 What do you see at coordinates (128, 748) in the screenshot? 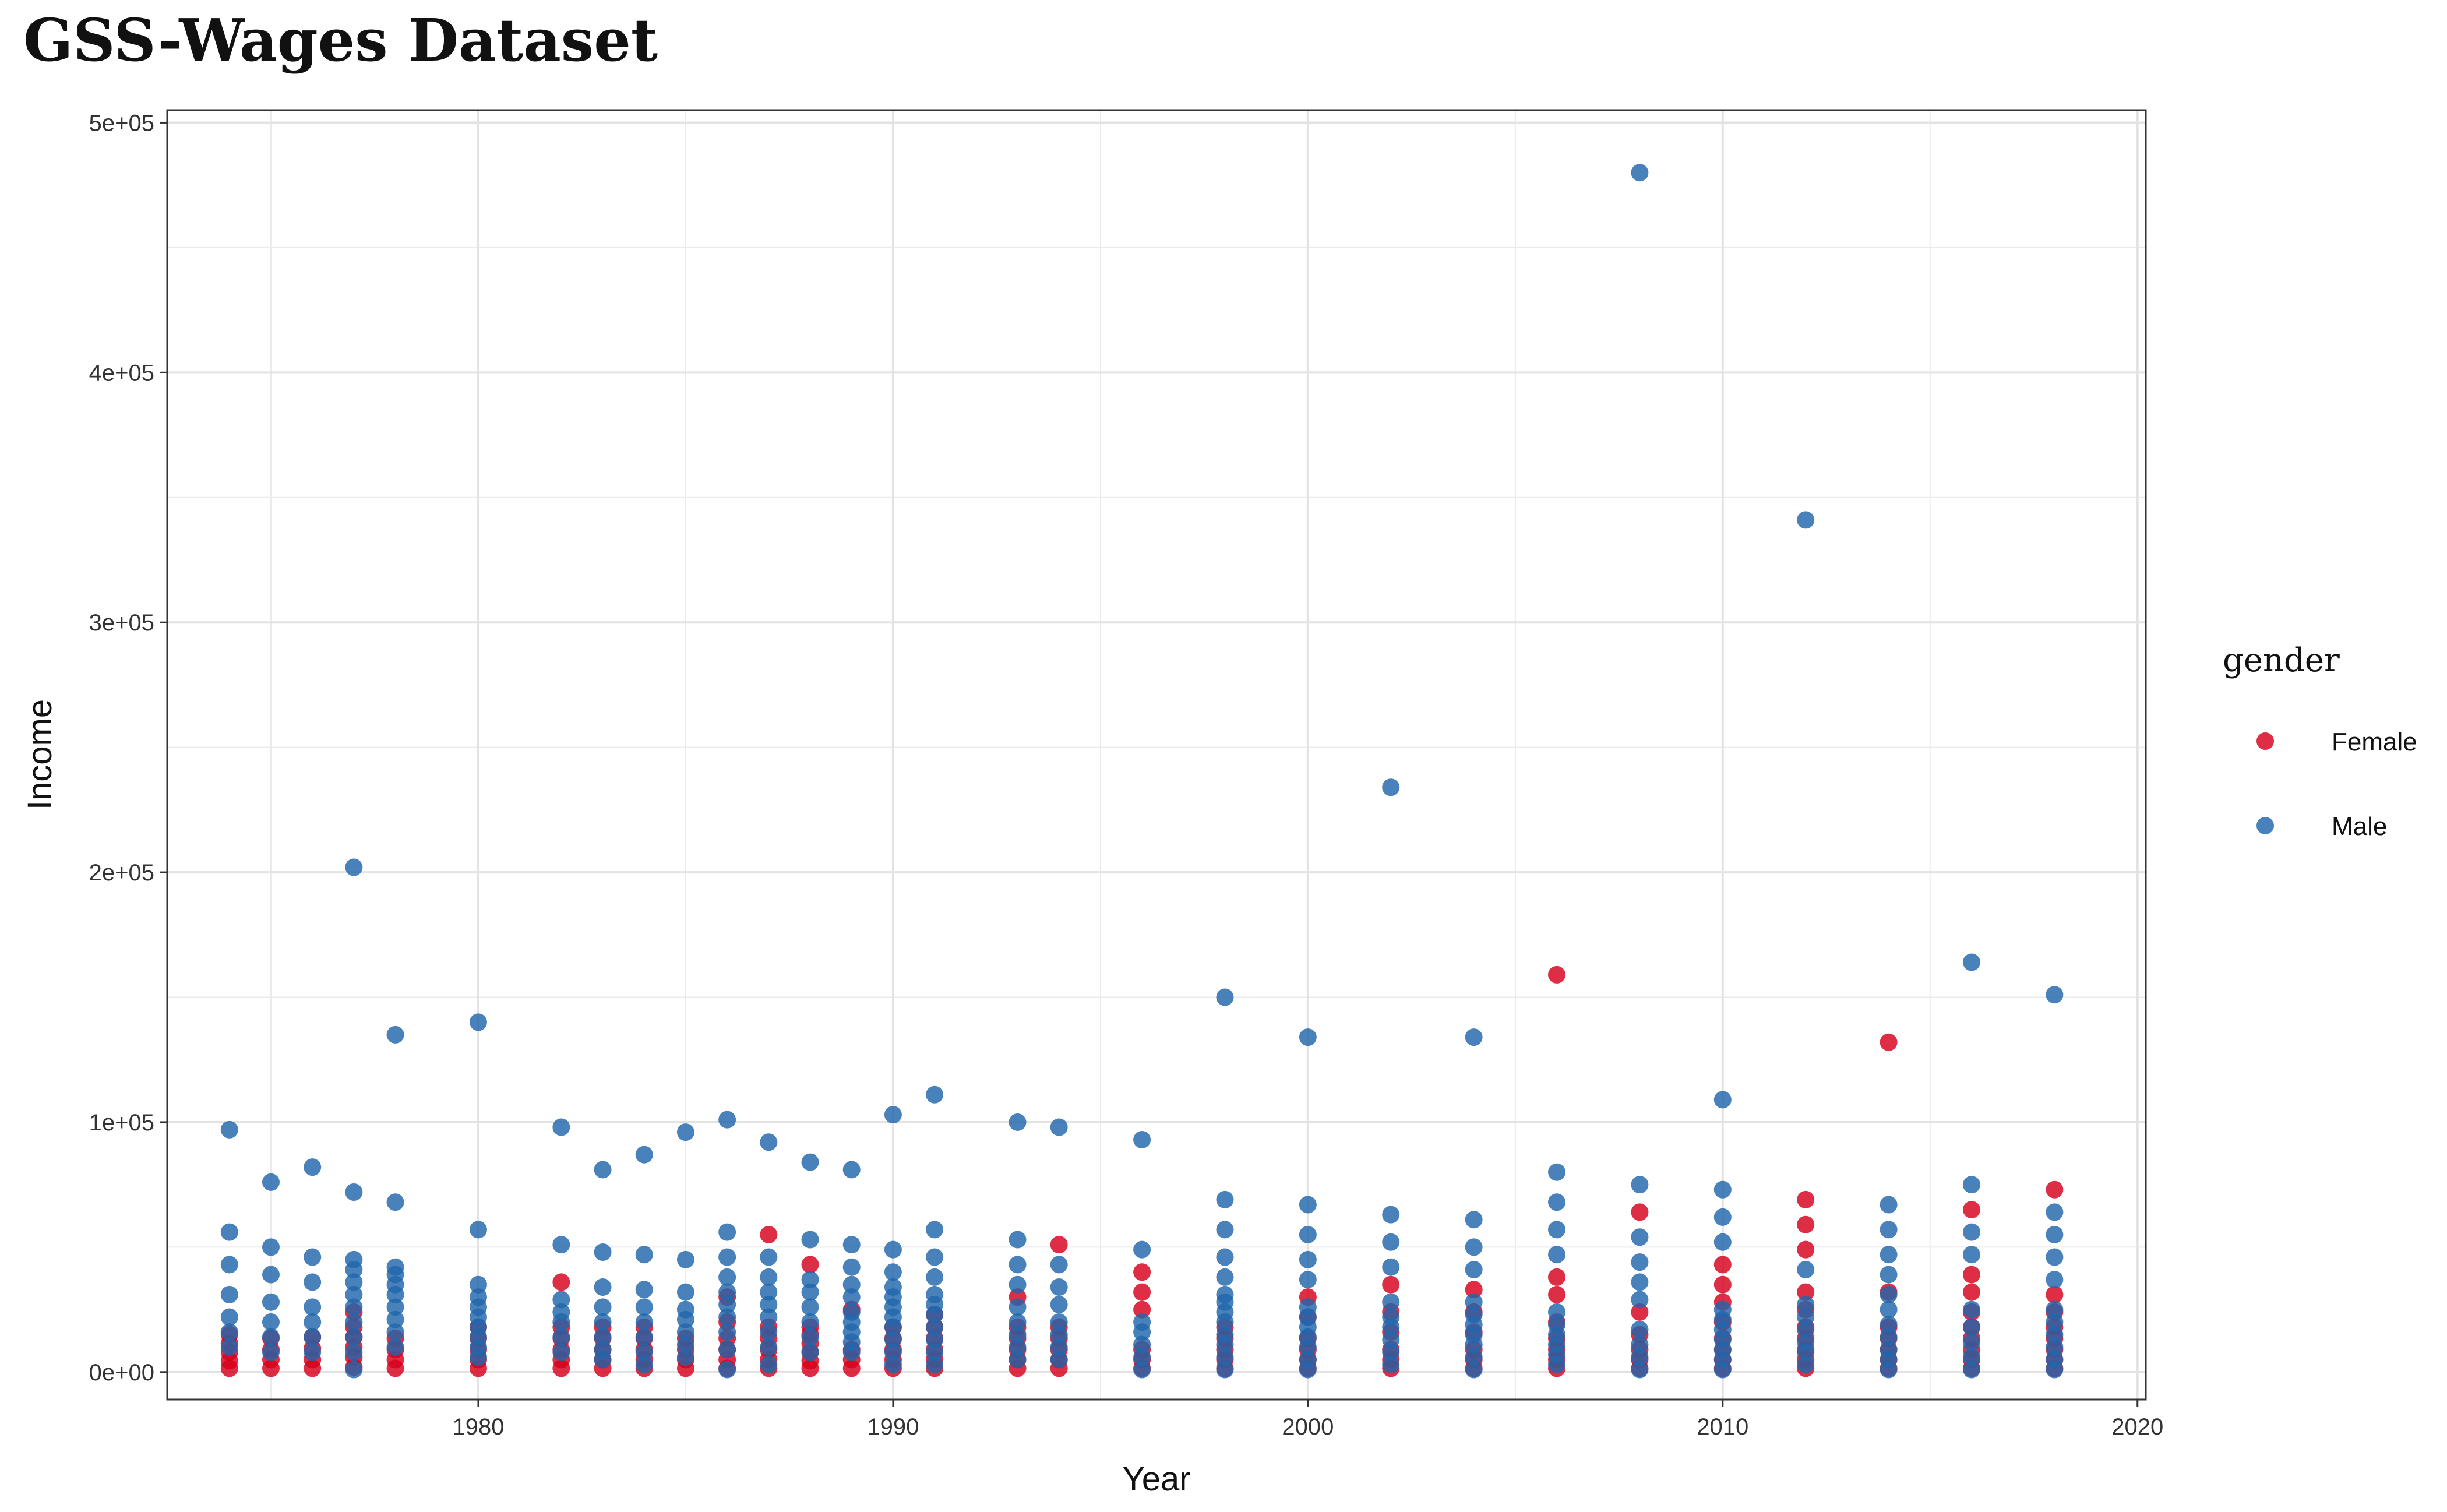
I see `y-axis: 0e+00 1e+05 2e+05 3e+05 4e+05 5e+05` at bounding box center [128, 748].